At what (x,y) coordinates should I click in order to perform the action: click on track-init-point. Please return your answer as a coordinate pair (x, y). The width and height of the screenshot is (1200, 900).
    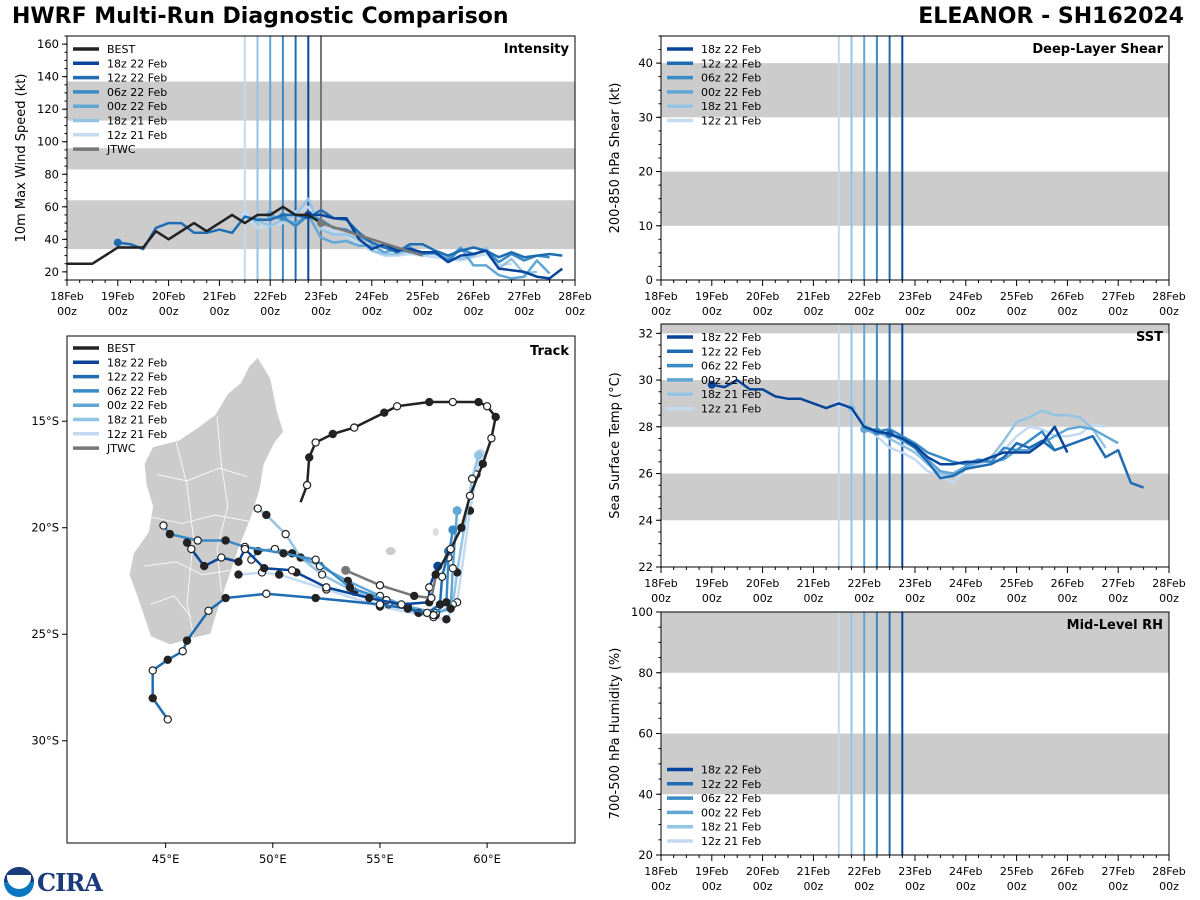
    Looking at the image, I should click on (479, 455).